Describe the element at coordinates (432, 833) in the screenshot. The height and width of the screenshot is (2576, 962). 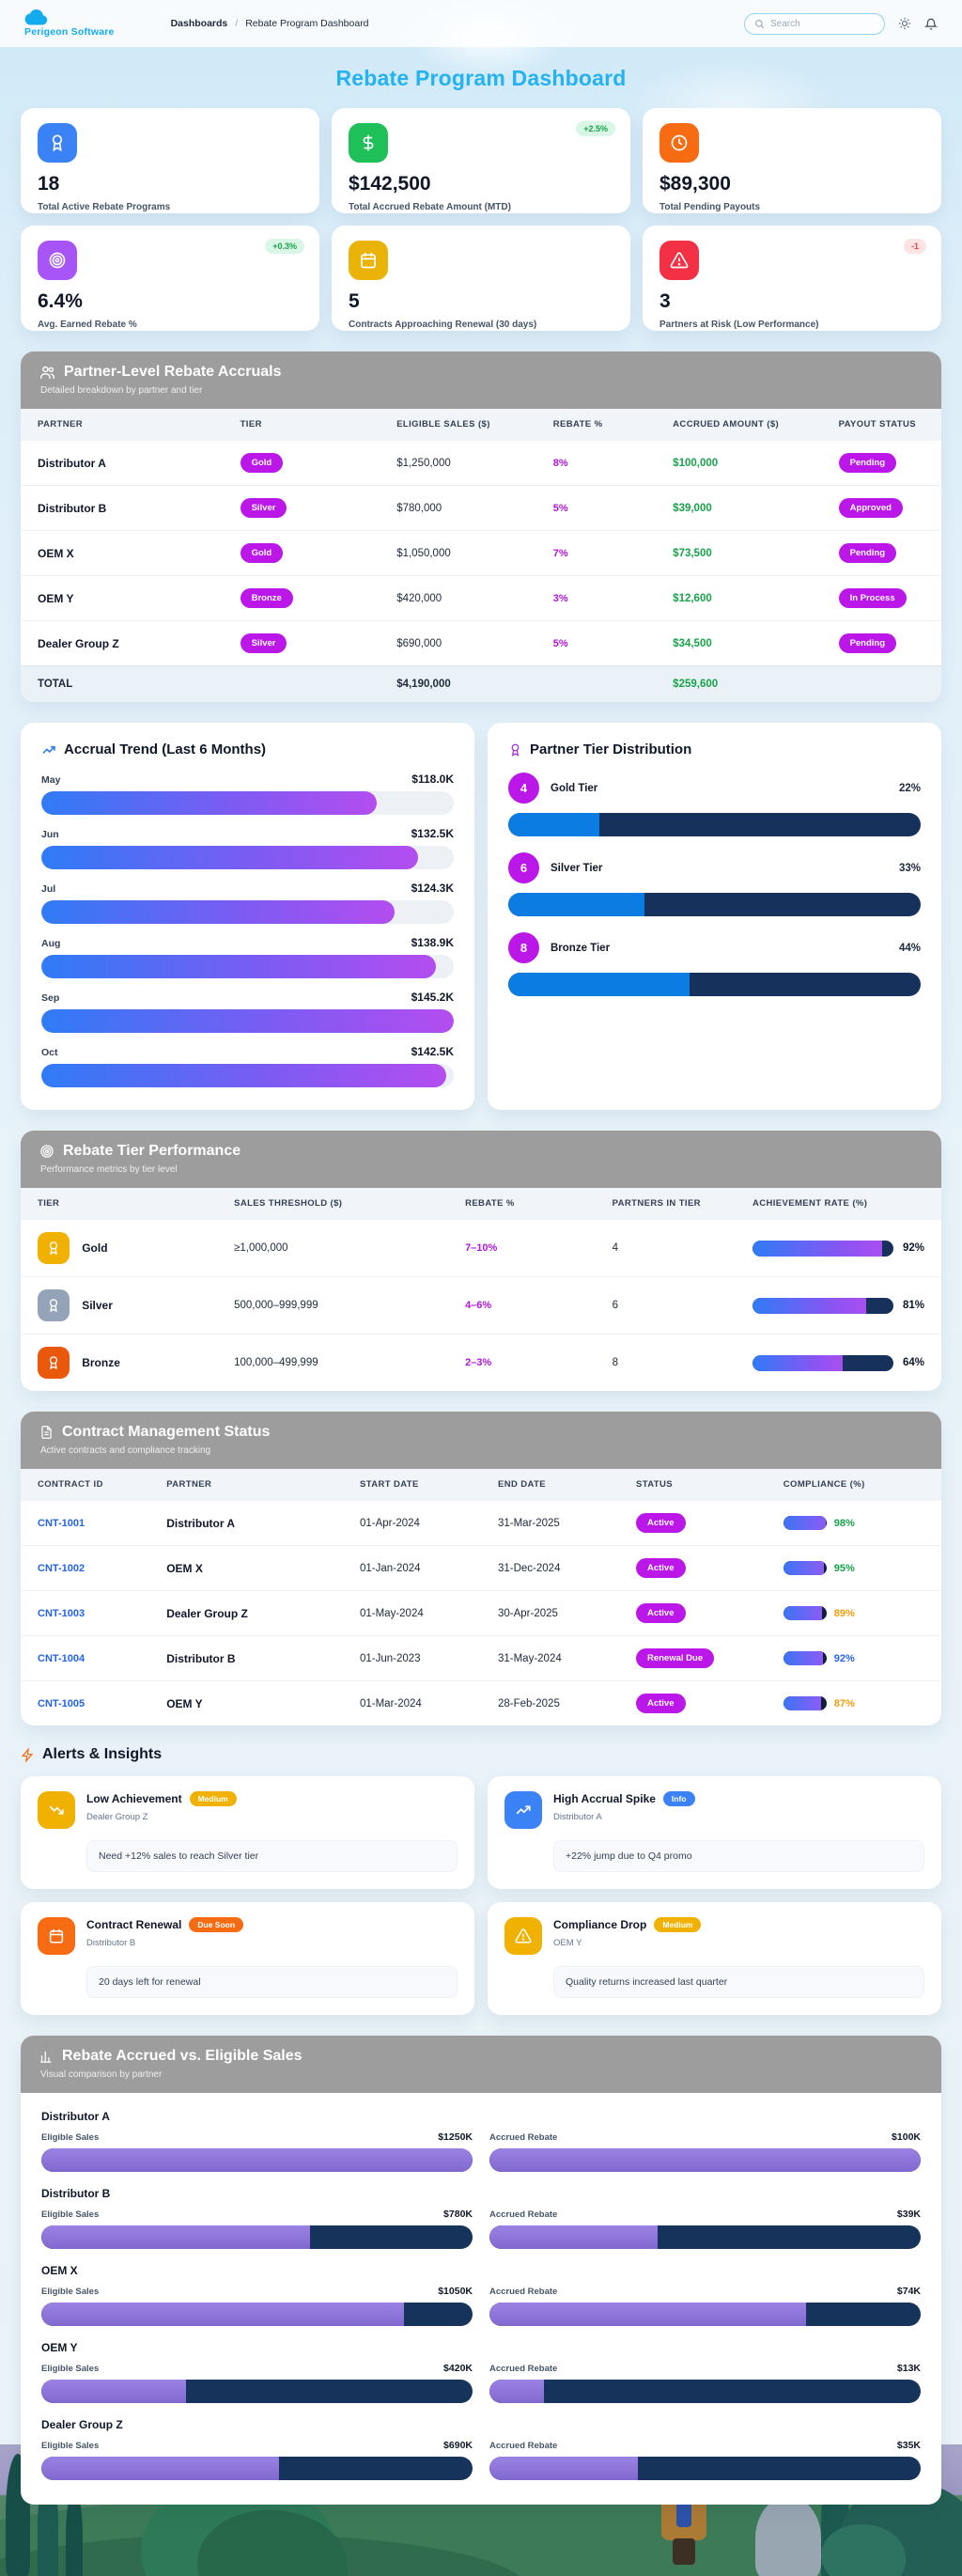
I see `month-value: $132.5K` at that location.